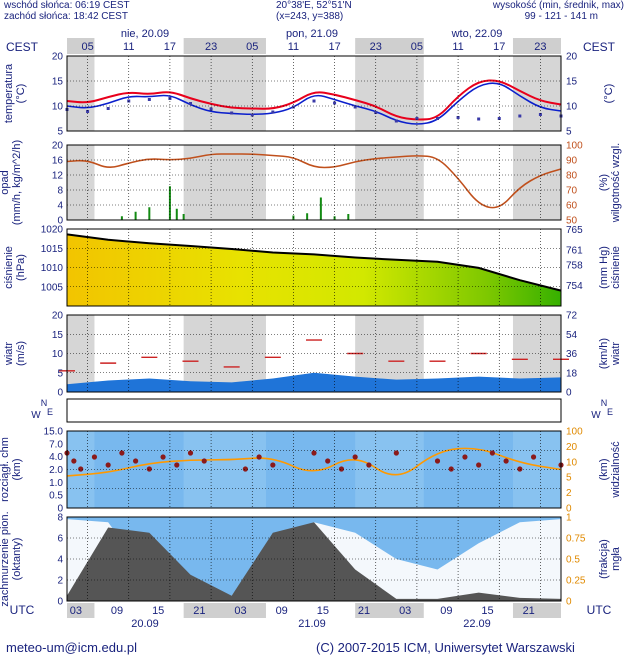 The width and height of the screenshot is (630, 660). I want to click on wind-axis-label-right: (km/h), so click(604, 353).